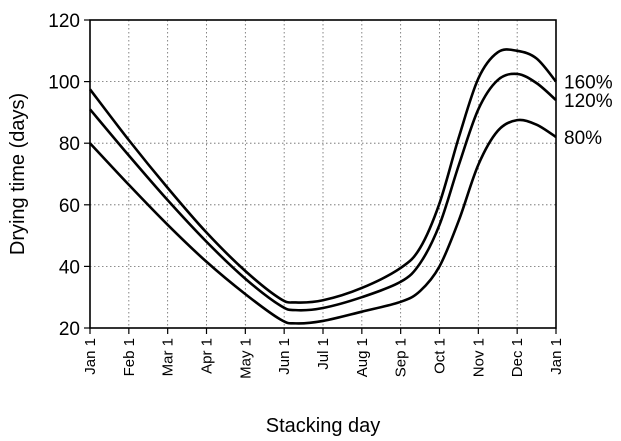 The width and height of the screenshot is (621, 441). I want to click on y-axis-ticks: 20 40 60 80 100 120, so click(69, 175).